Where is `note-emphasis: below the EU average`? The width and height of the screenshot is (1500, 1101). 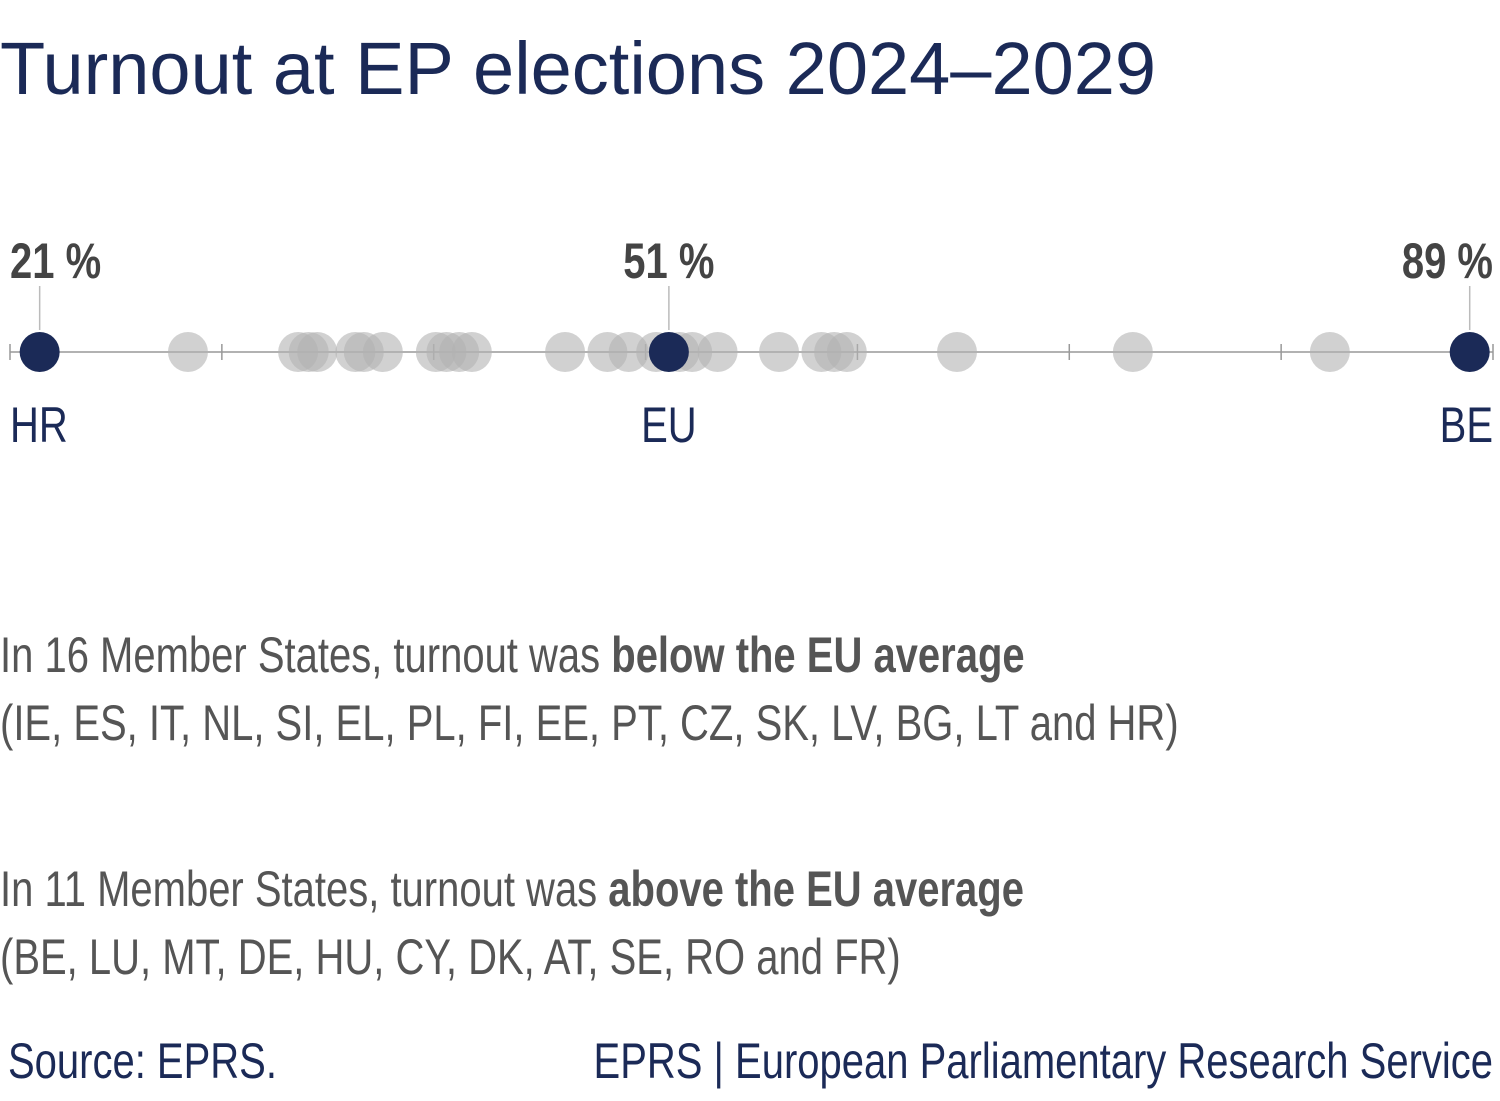 note-emphasis: below the EU average is located at coordinates (817, 655).